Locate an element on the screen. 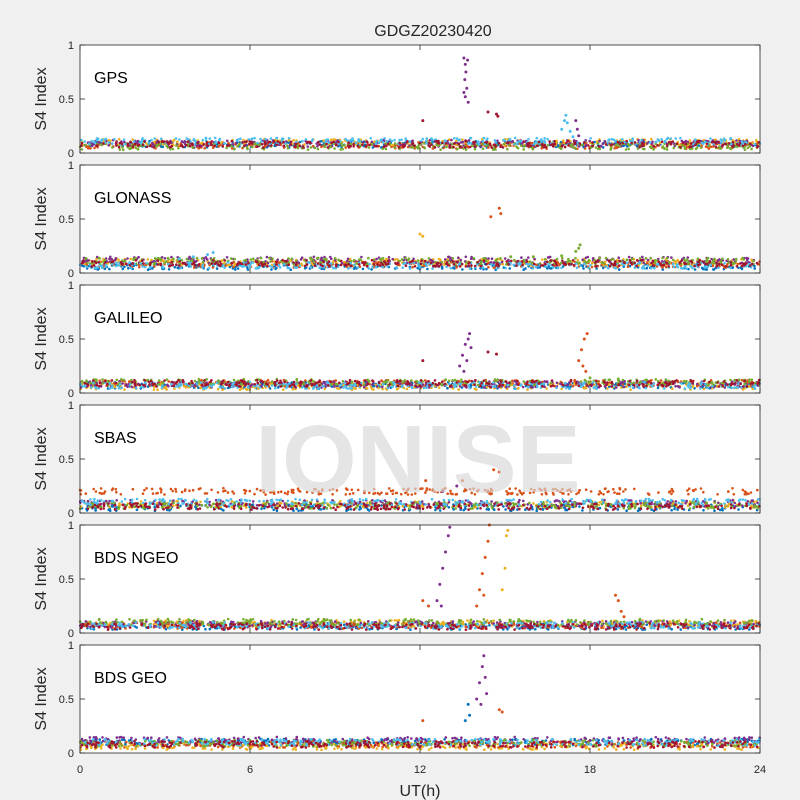 The image size is (800, 800). series-7-points is located at coordinates (420, 144).